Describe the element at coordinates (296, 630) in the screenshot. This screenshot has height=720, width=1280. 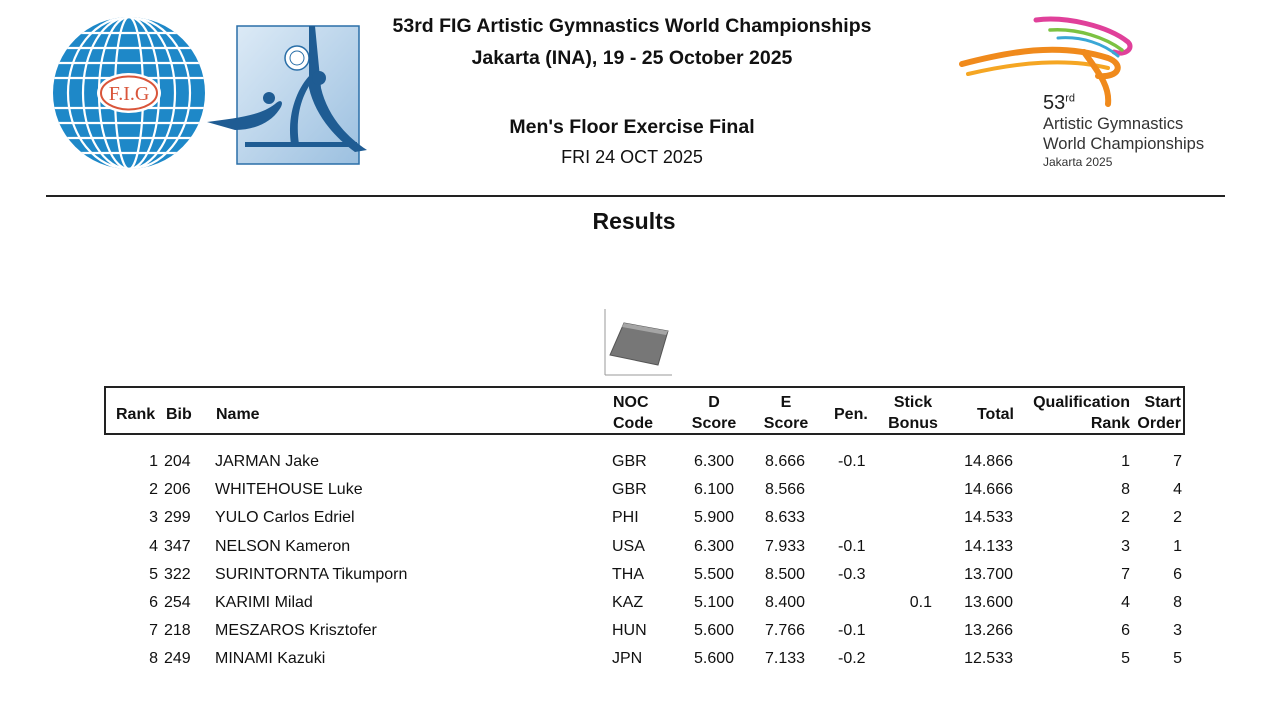
I see `cell-name: MESZAROS Krisztofer` at that location.